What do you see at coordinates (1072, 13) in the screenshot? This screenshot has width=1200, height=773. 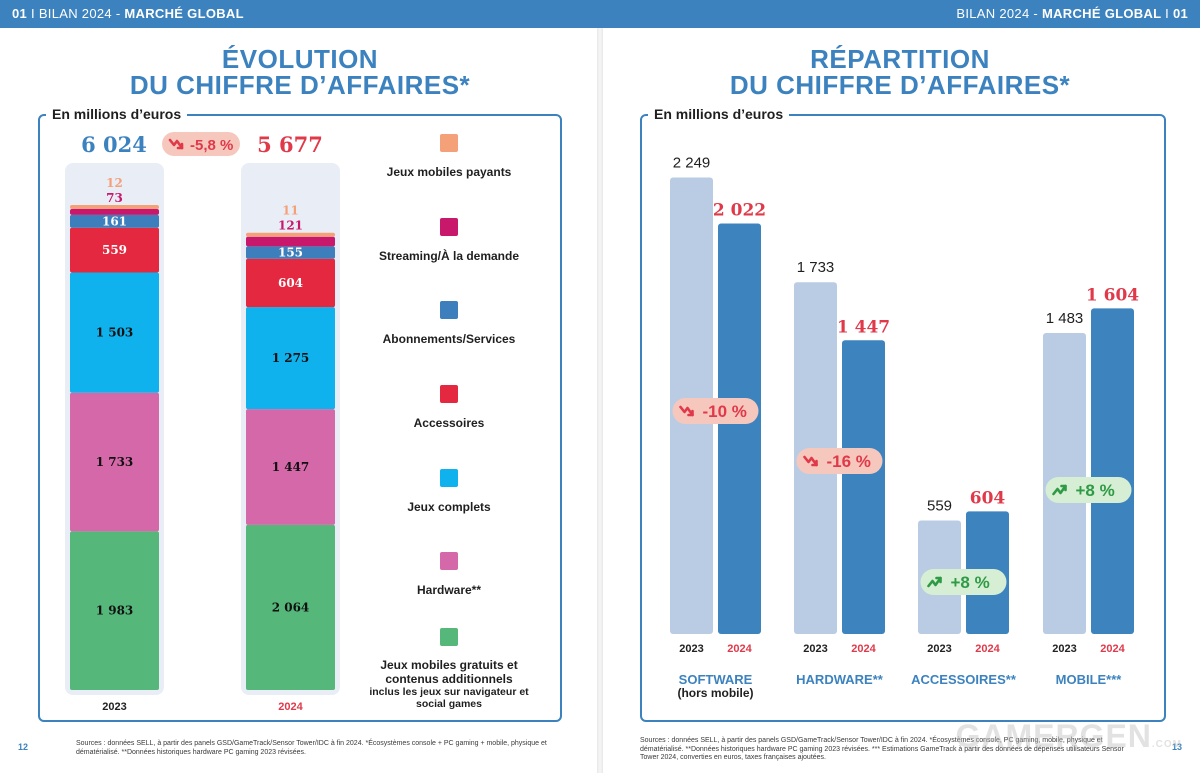 I see `header-right: BILAN 2024 - MARCHÉ GLOBAL I 01` at bounding box center [1072, 13].